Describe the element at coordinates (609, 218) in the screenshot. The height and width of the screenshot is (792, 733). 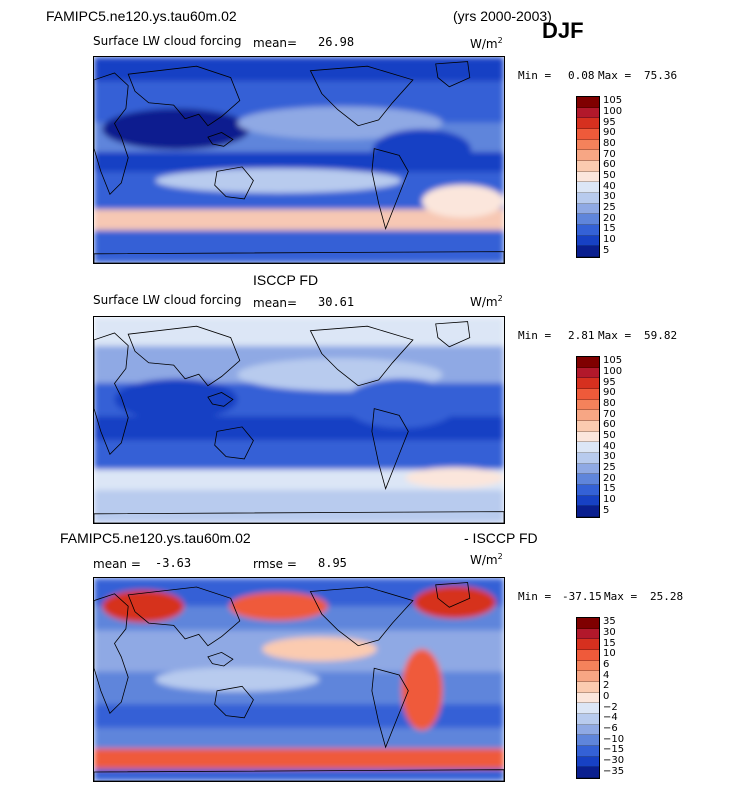
I see `colorbar-tick-label: 20` at that location.